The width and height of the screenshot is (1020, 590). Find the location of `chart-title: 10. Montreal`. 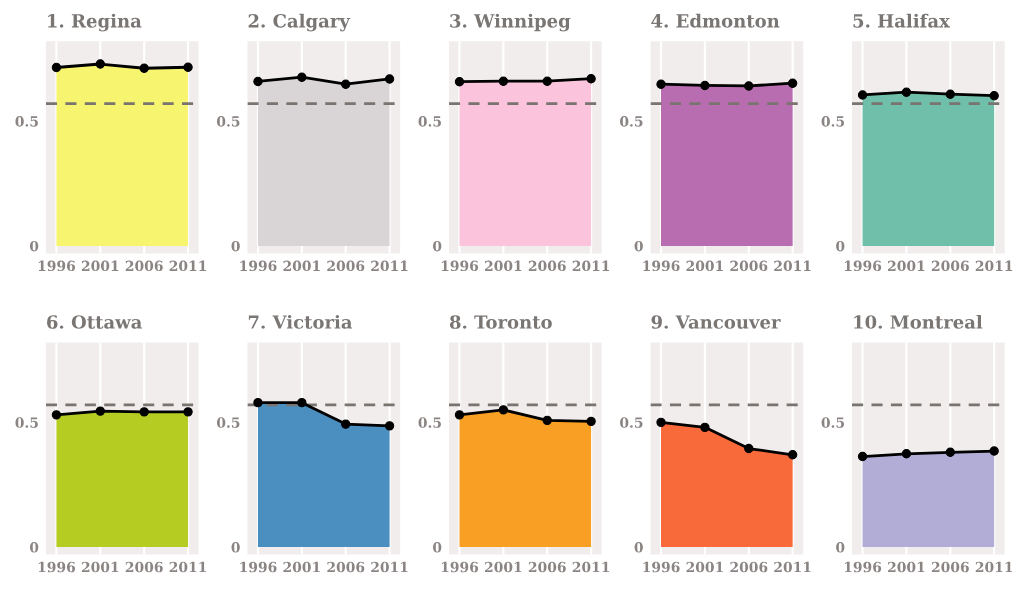

chart-title: 10. Montreal is located at coordinates (918, 321).